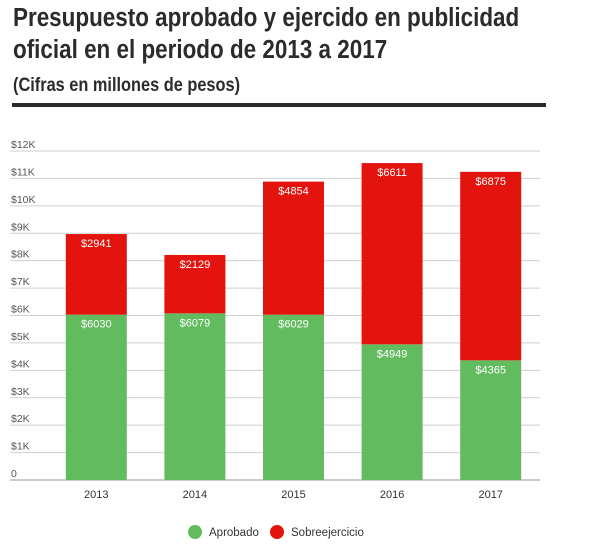 The width and height of the screenshot is (590, 544). Describe the element at coordinates (293, 248) in the screenshot. I see `bar-sobreejercicio-2015` at that location.